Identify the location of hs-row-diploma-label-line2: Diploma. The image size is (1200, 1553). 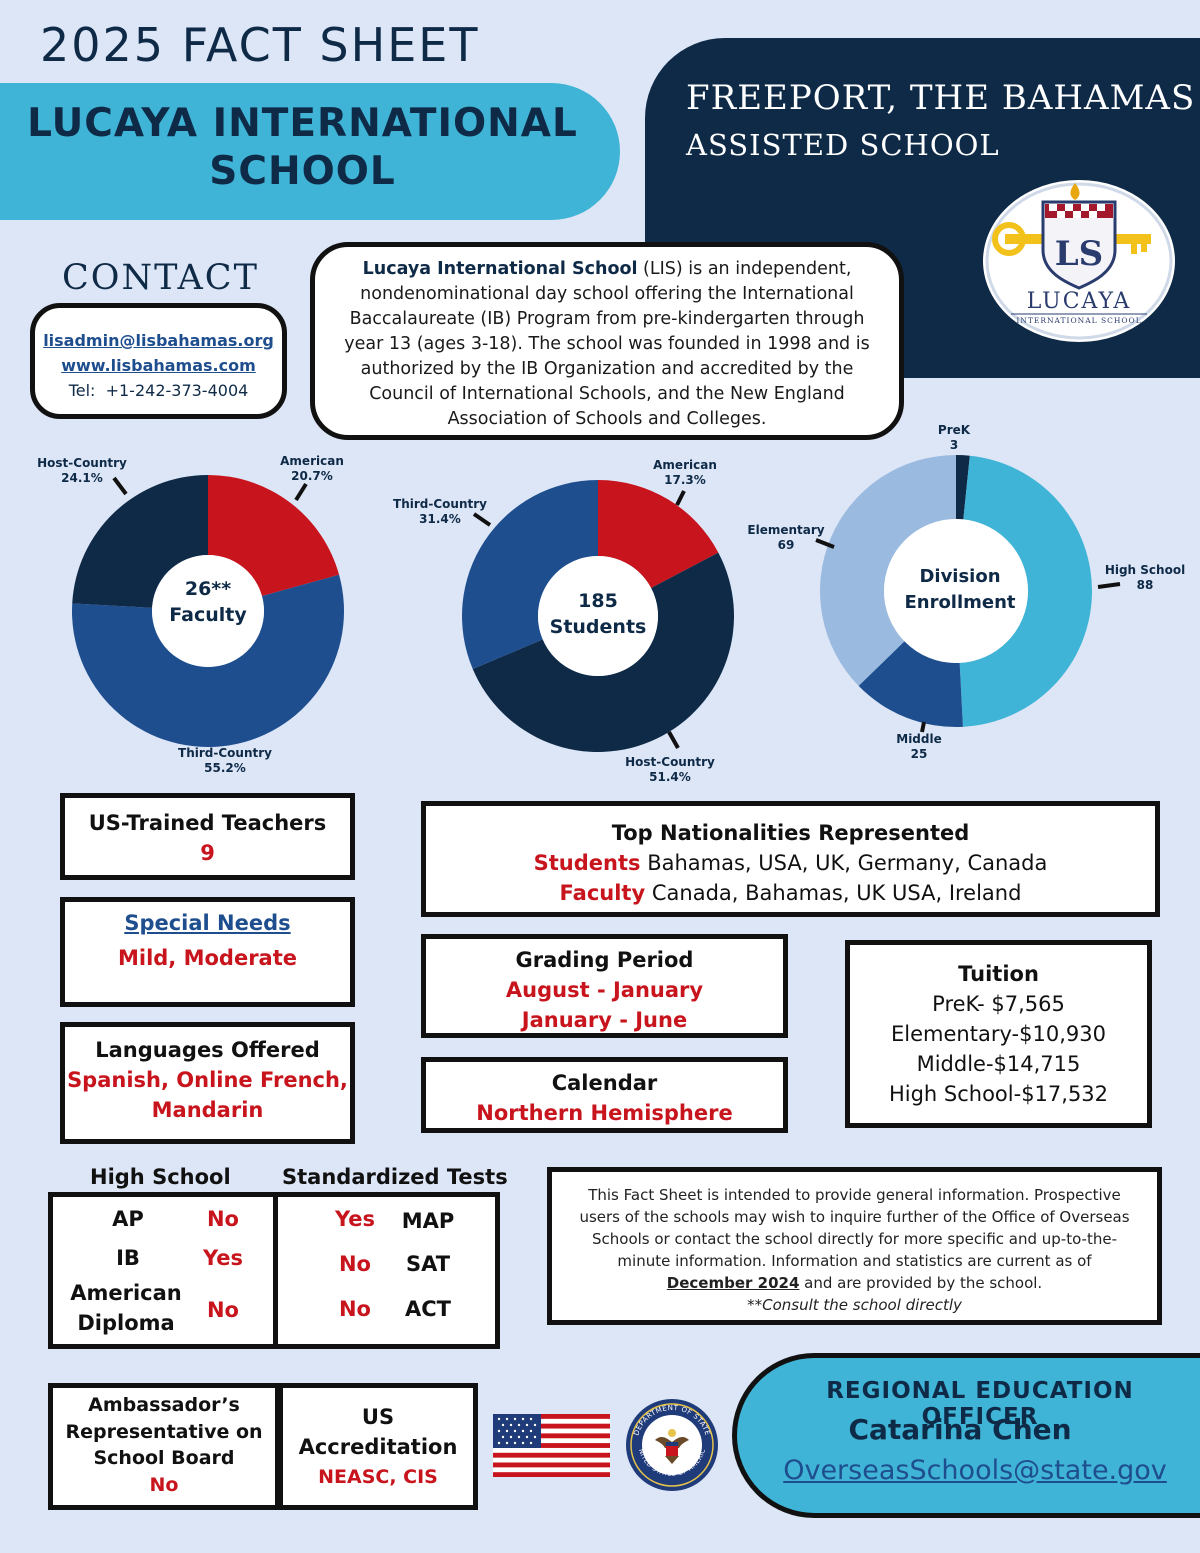
(126, 1323).